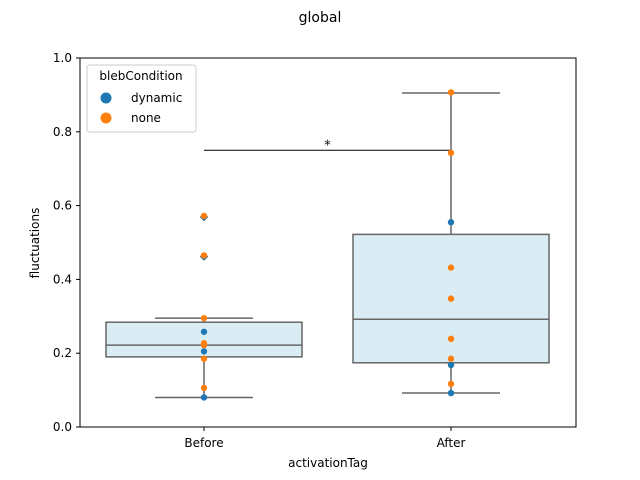 This screenshot has height=480, width=640. I want to click on y-tick-label: 0.2, so click(62, 353).